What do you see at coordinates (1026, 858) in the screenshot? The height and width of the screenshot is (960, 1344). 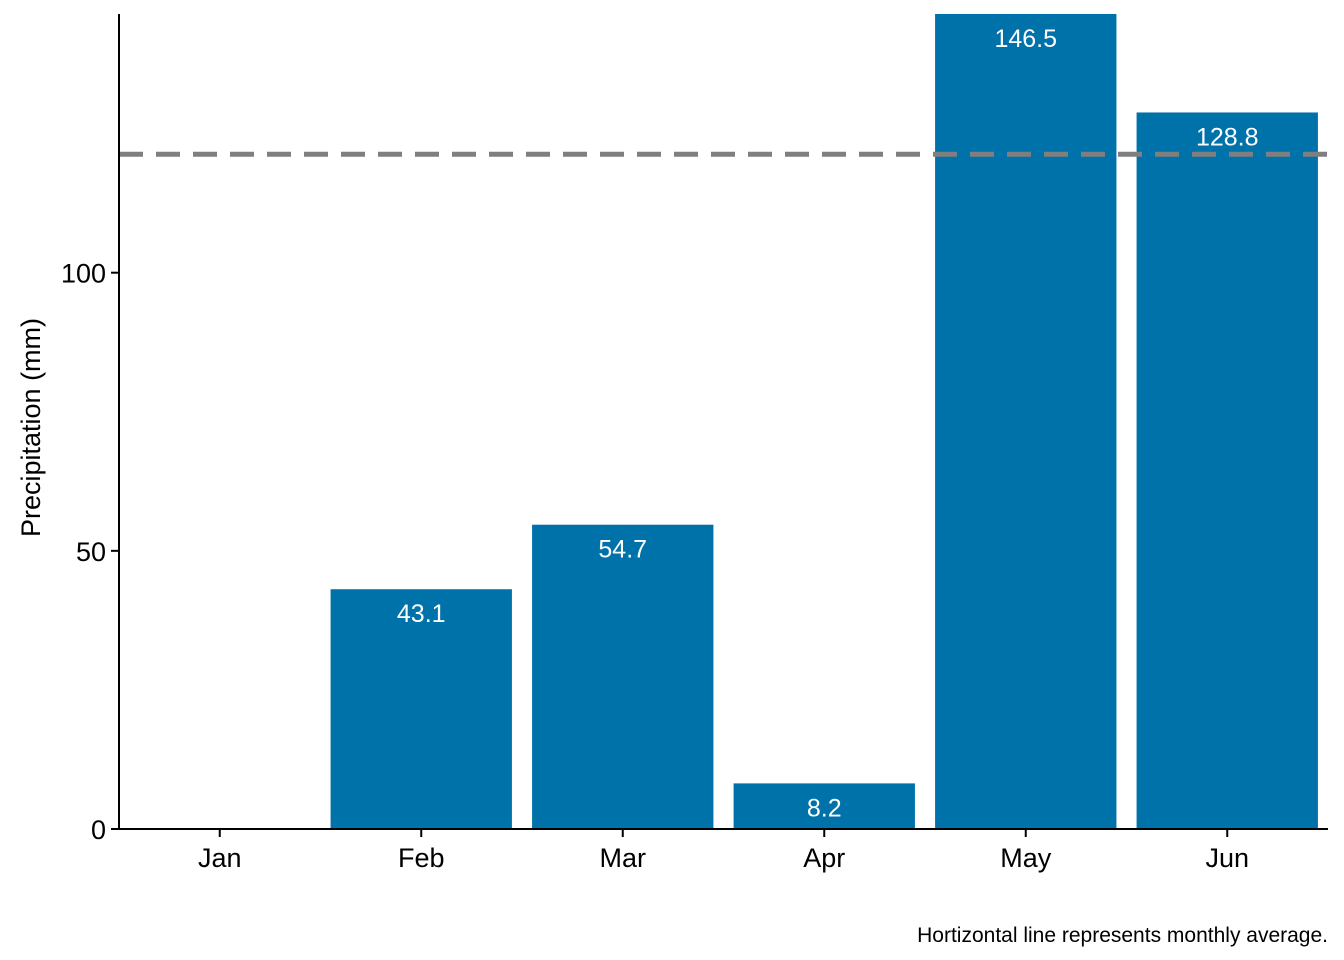 I see `x-tick-label-may: May` at bounding box center [1026, 858].